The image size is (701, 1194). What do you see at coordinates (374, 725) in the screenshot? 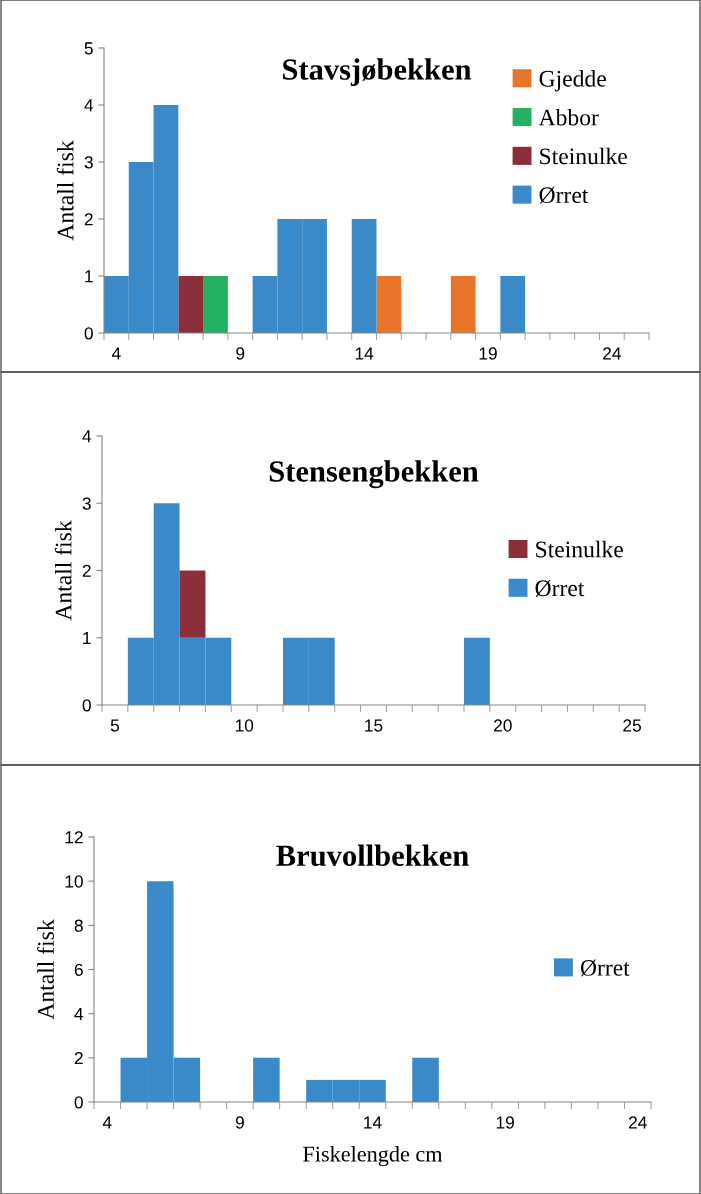
I see `x-tick-label: 15` at bounding box center [374, 725].